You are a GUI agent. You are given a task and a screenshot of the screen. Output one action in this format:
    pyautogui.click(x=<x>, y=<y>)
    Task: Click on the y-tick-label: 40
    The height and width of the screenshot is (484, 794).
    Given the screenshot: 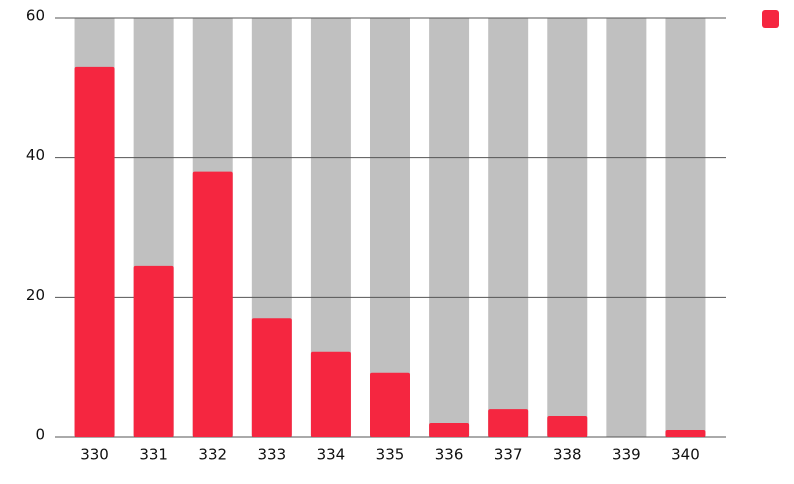 What is the action you would take?
    pyautogui.click(x=35, y=155)
    